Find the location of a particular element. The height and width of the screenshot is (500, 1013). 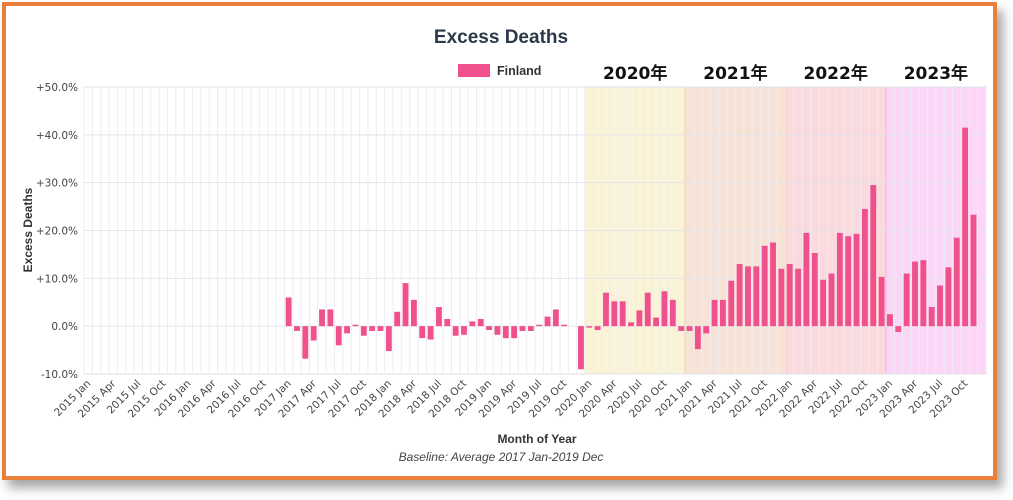

bar-2017-mar is located at coordinates (305, 342).